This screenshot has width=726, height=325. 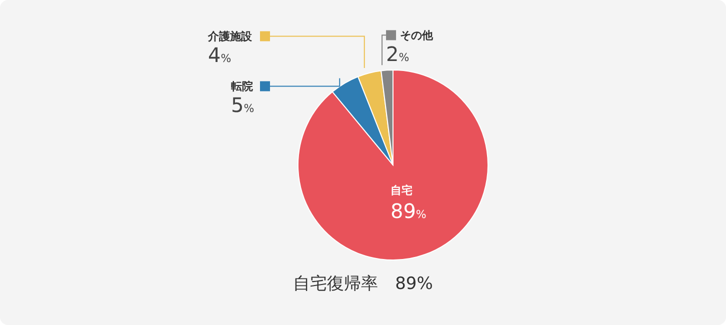 What do you see at coordinates (220, 55) in the screenshot?
I see `data-label: 4%` at bounding box center [220, 55].